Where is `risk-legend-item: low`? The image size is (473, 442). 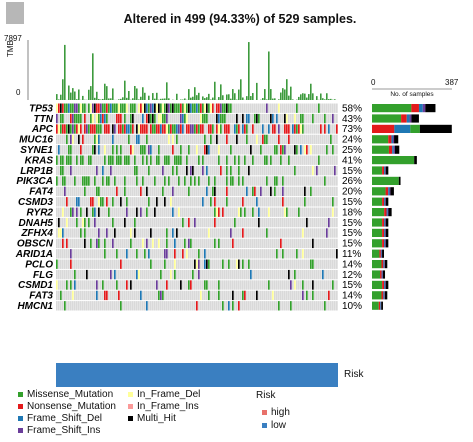 risk-legend-item: low is located at coordinates (274, 425).